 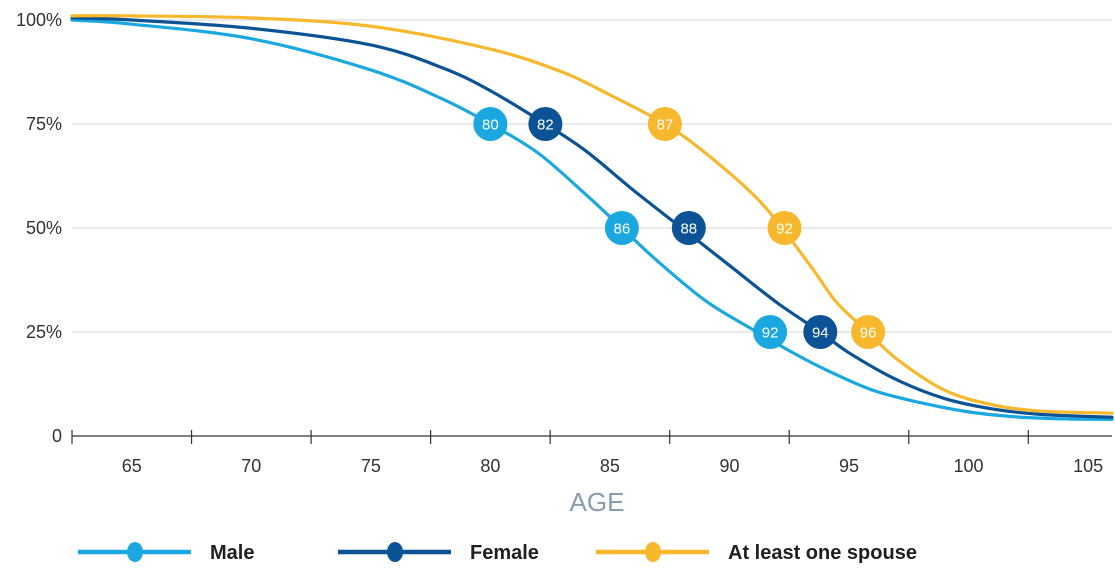 What do you see at coordinates (849, 466) in the screenshot?
I see `x-tick-label: 95` at bounding box center [849, 466].